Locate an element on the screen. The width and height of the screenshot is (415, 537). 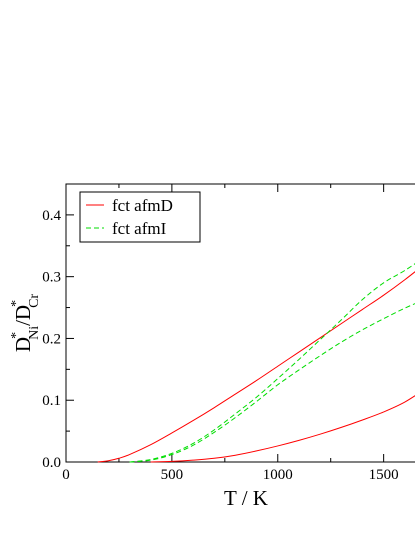
x-tick-label: 1000 is located at coordinates (278, 475).